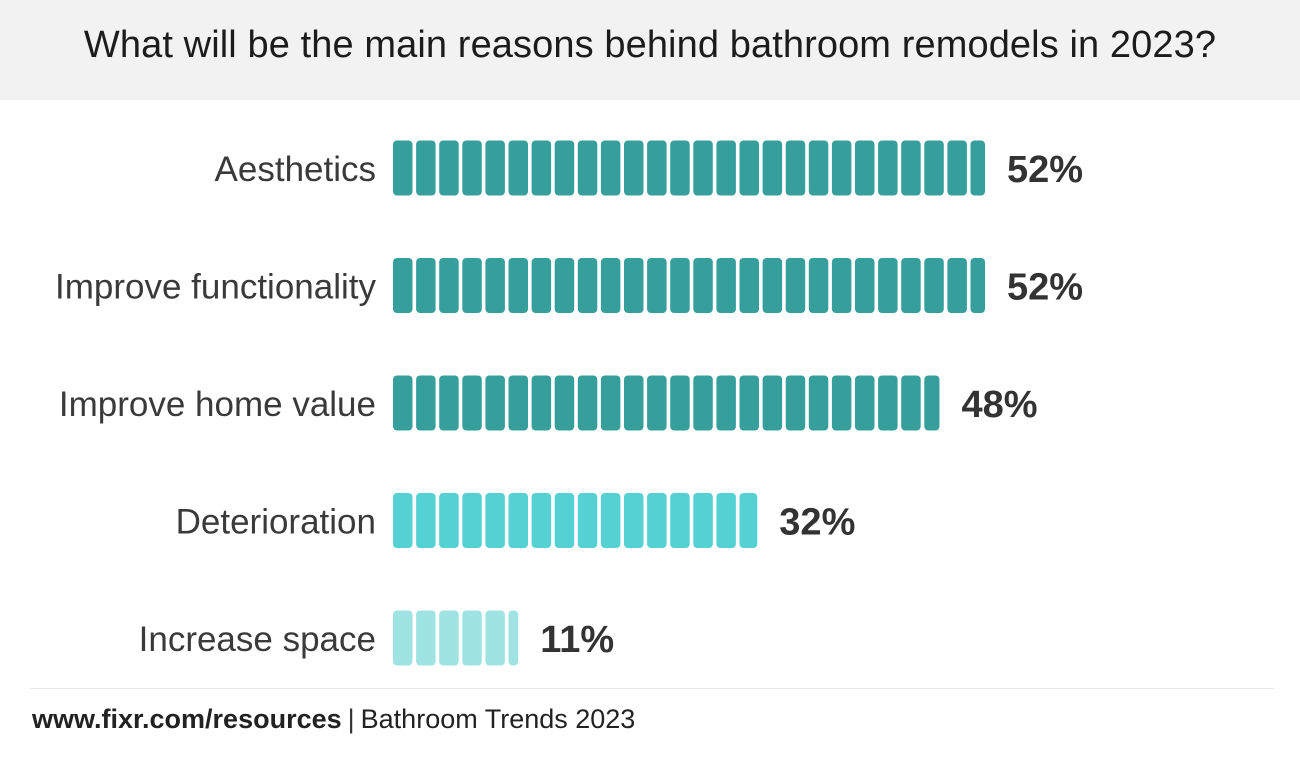  I want to click on bar-row: Increase space 11%, so click(376, 638).